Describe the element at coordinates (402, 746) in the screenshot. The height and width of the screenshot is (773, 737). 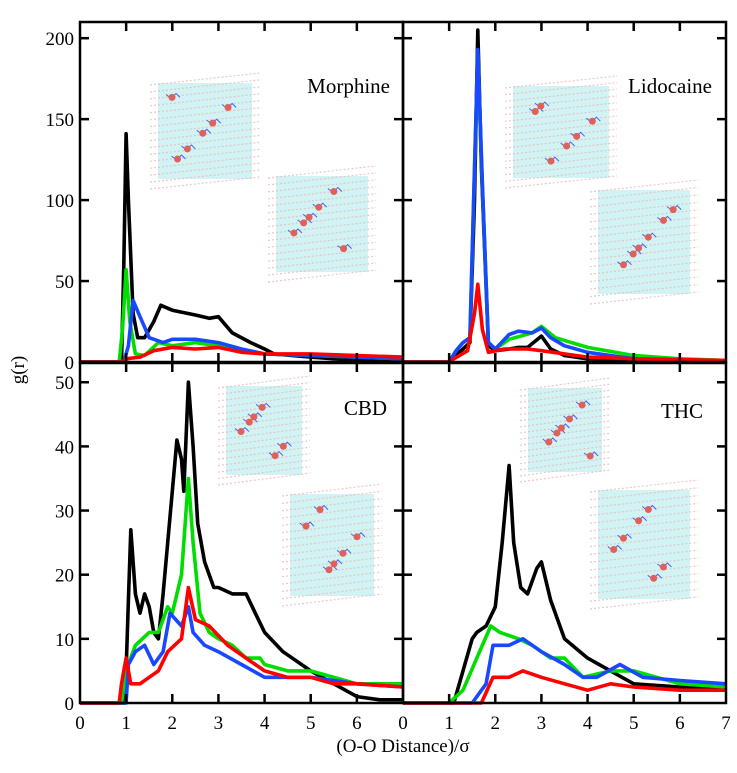
I see `x-axis-title: (O-O Distance)/σ` at that location.